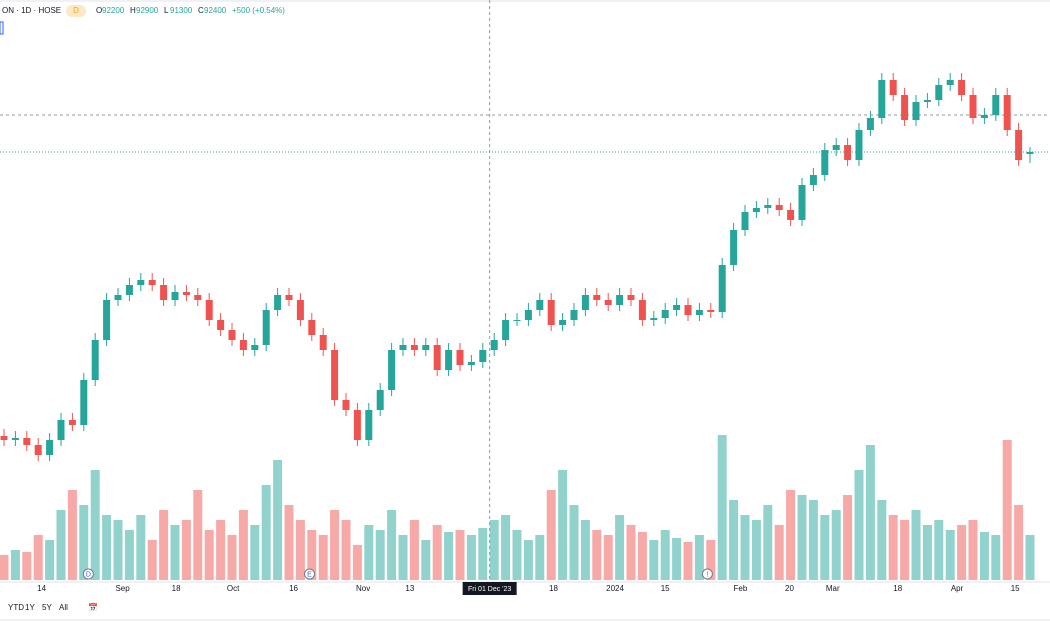 This screenshot has height=630, width=1050. What do you see at coordinates (201, 10) in the screenshot?
I see `ohlc-label: C` at bounding box center [201, 10].